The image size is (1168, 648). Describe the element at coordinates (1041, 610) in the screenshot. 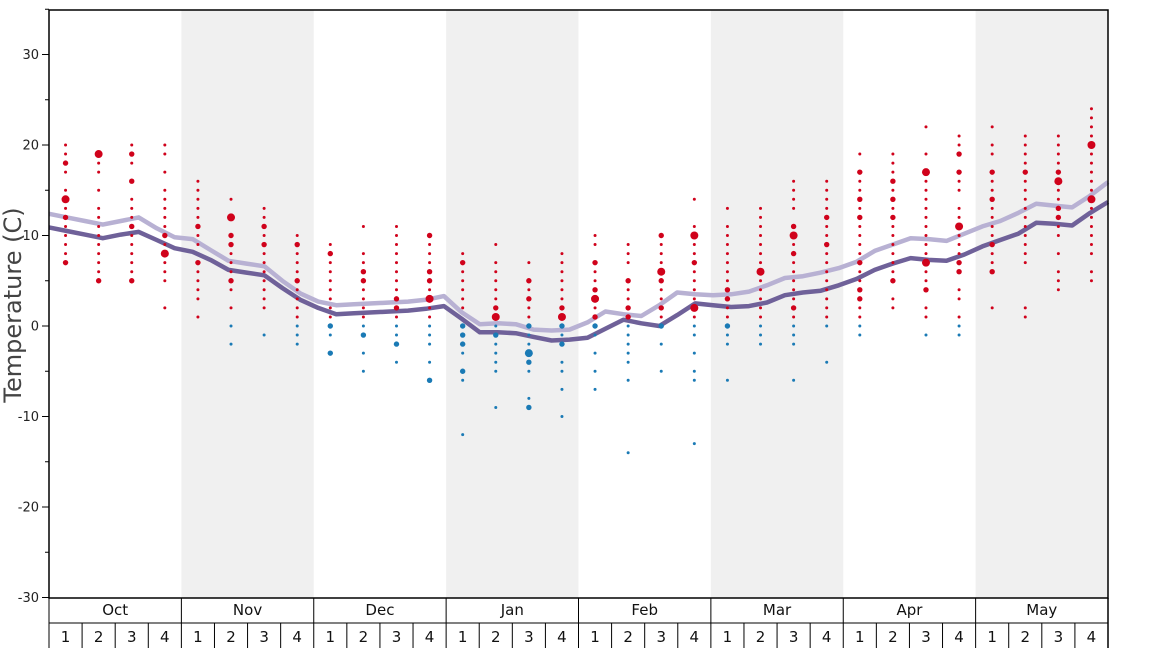

I see `month-label-may: May` at that location.